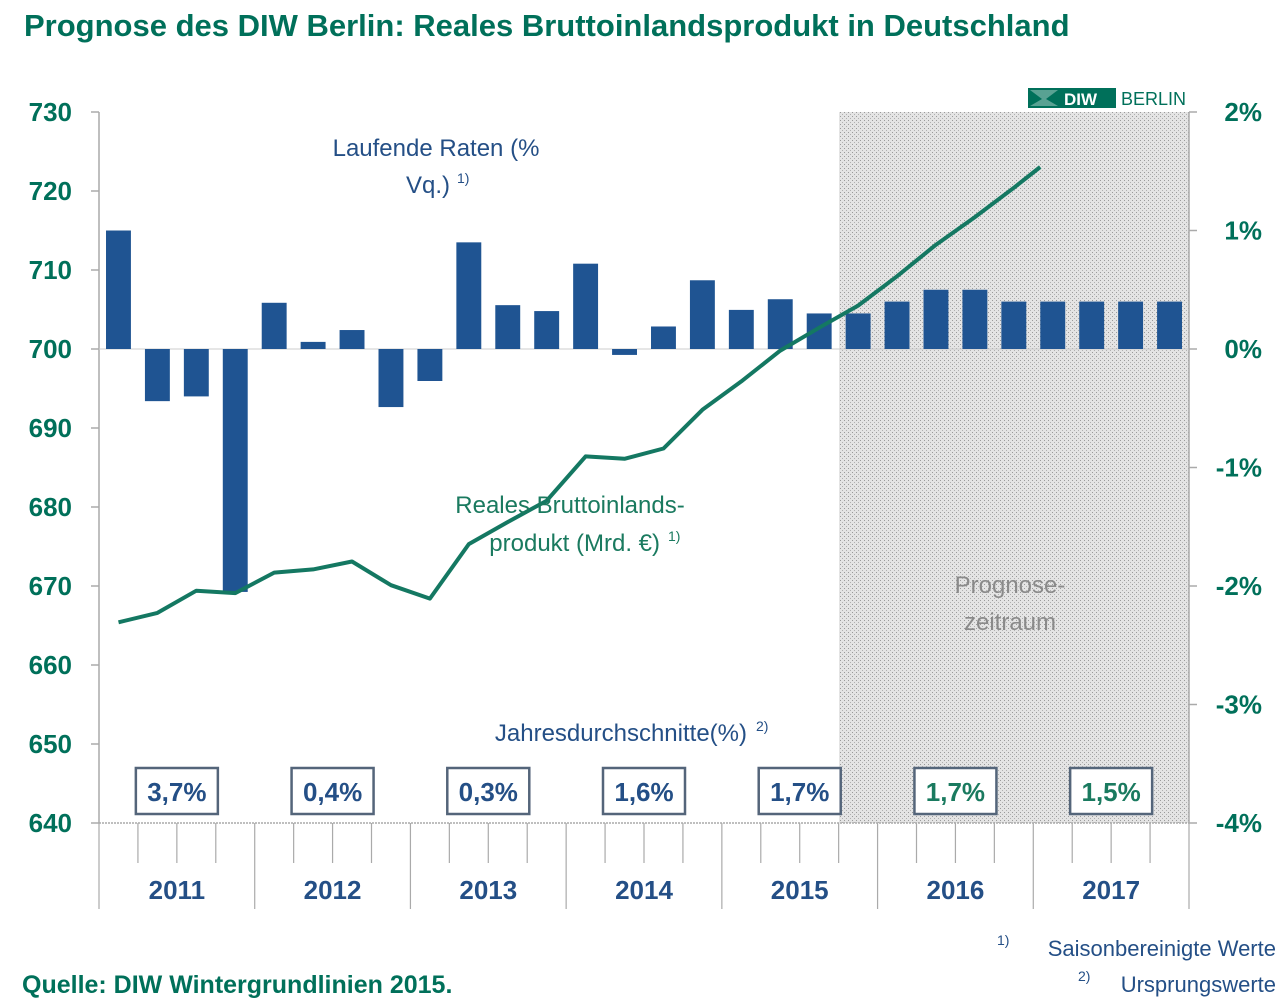 This screenshot has width=1280, height=999. Describe the element at coordinates (1111, 890) in the screenshot. I see `year-label: 2017` at that location.